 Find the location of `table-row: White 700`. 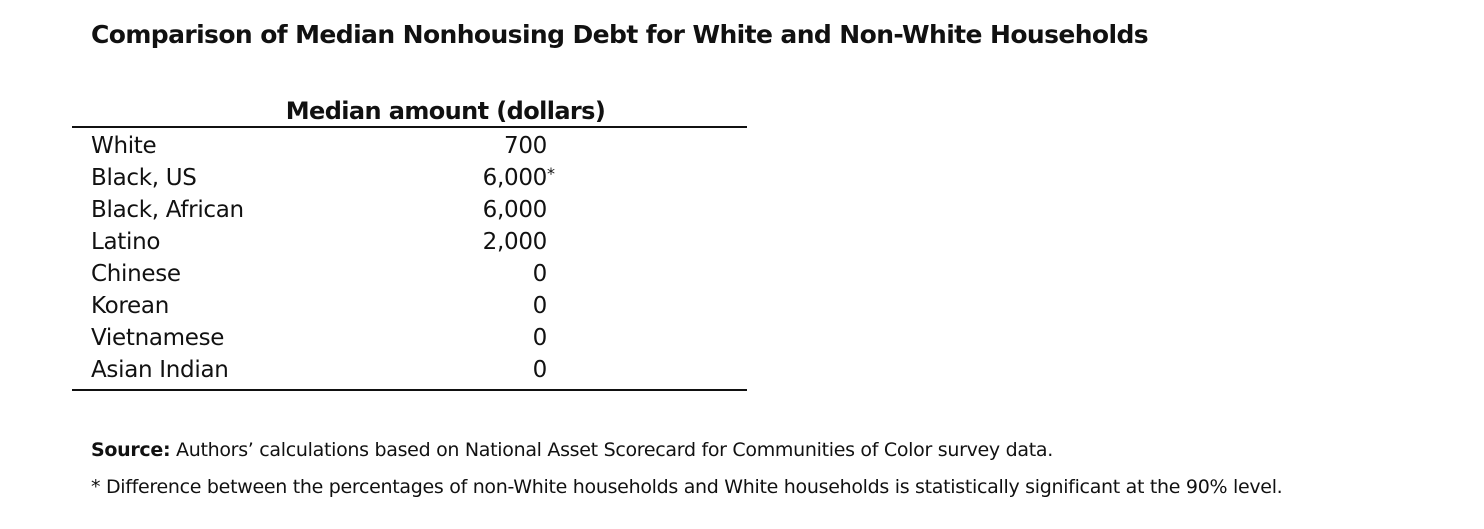

table-row: White 700 is located at coordinates (409, 146).